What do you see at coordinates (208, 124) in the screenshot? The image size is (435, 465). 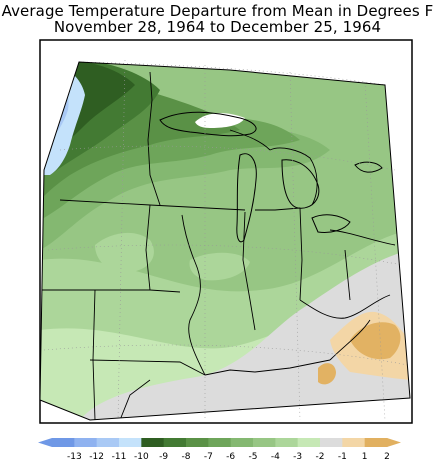 I see `lake-superior` at bounding box center [208, 124].